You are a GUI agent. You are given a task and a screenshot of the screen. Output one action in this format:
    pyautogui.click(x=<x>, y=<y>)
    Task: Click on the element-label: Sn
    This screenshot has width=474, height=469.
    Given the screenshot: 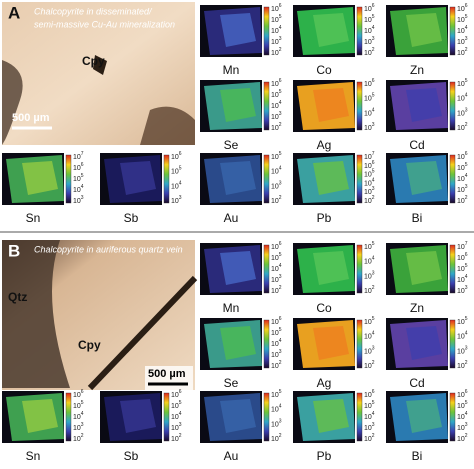 What is the action you would take?
    pyautogui.click(x=33, y=456)
    